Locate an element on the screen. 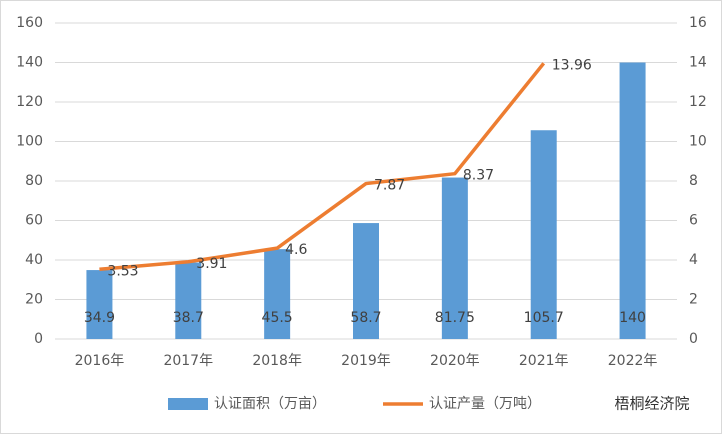 The image size is (722, 434). bar-value-label: 105.7 is located at coordinates (544, 318).